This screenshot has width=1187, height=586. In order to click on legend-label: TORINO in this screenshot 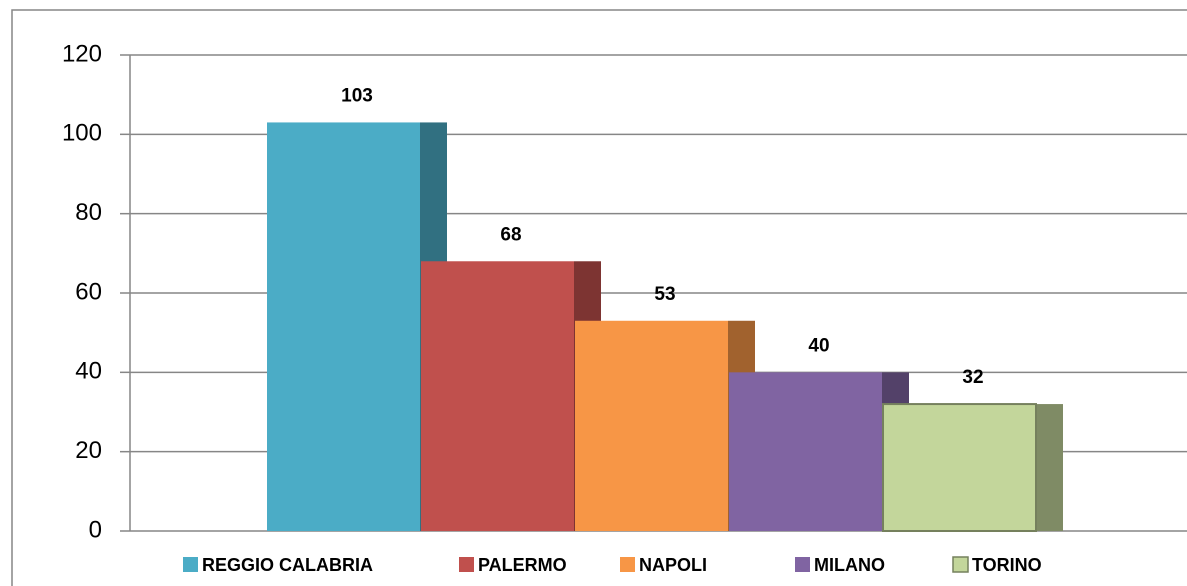, I will do `click(1007, 565)`.